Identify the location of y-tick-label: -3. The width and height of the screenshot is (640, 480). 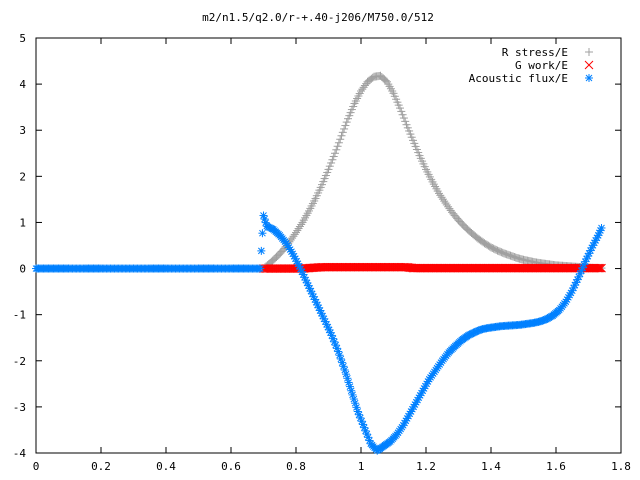
(19, 407).